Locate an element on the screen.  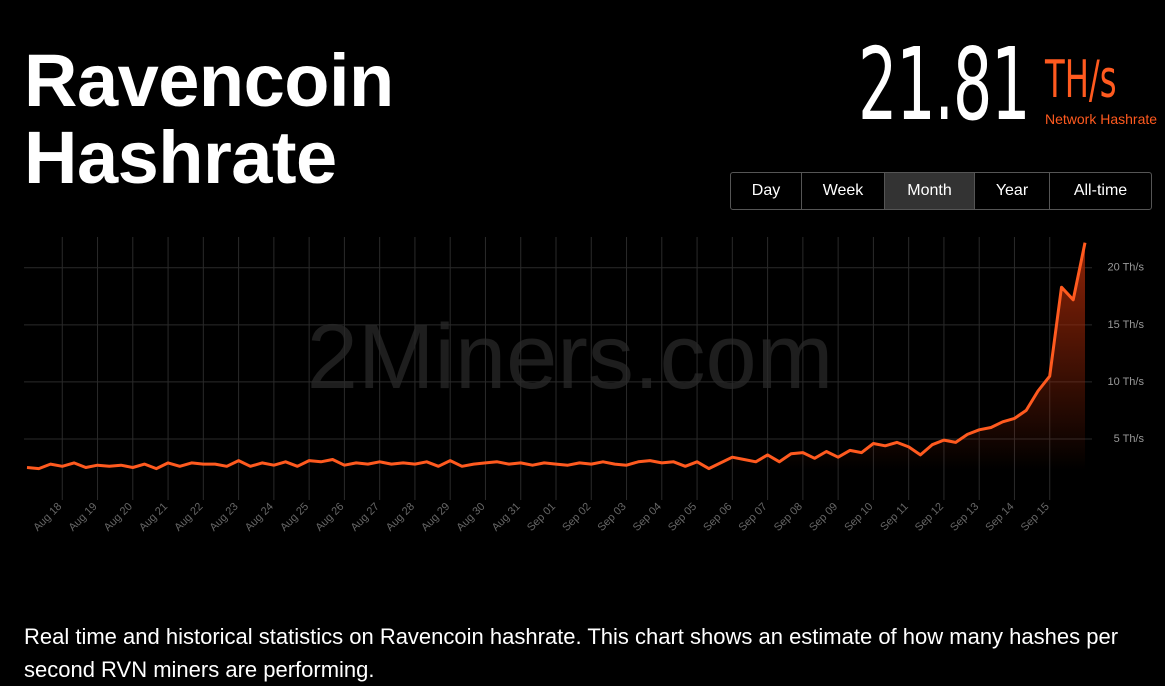
range-button: Week is located at coordinates (843, 191).